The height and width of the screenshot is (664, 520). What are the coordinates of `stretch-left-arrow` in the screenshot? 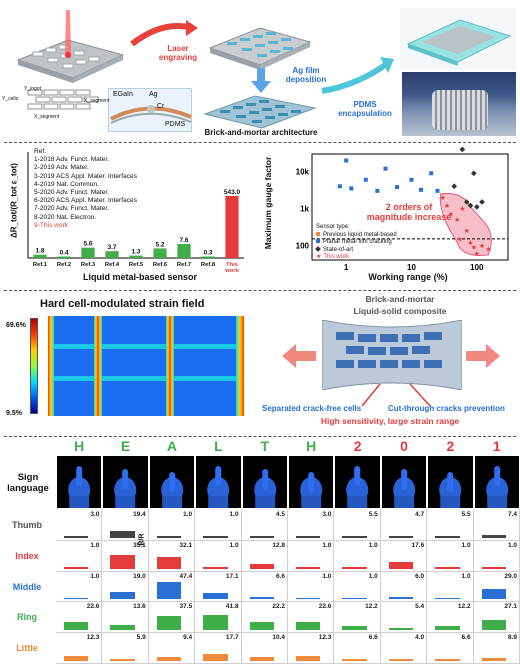 It's located at (299, 356).